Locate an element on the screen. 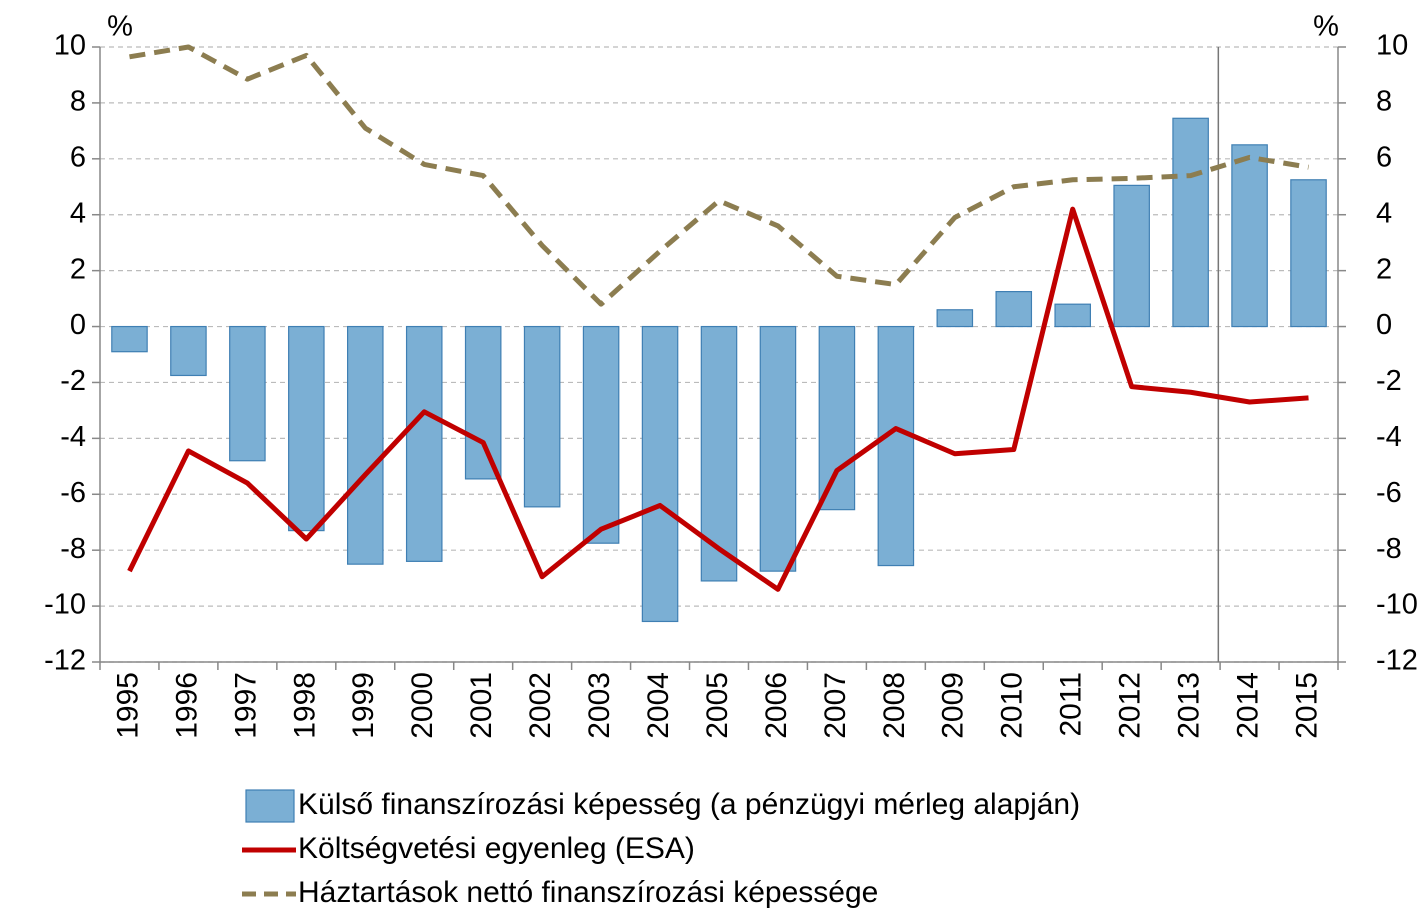 The image size is (1427, 911). y-tick-label: 0 is located at coordinates (78, 325).